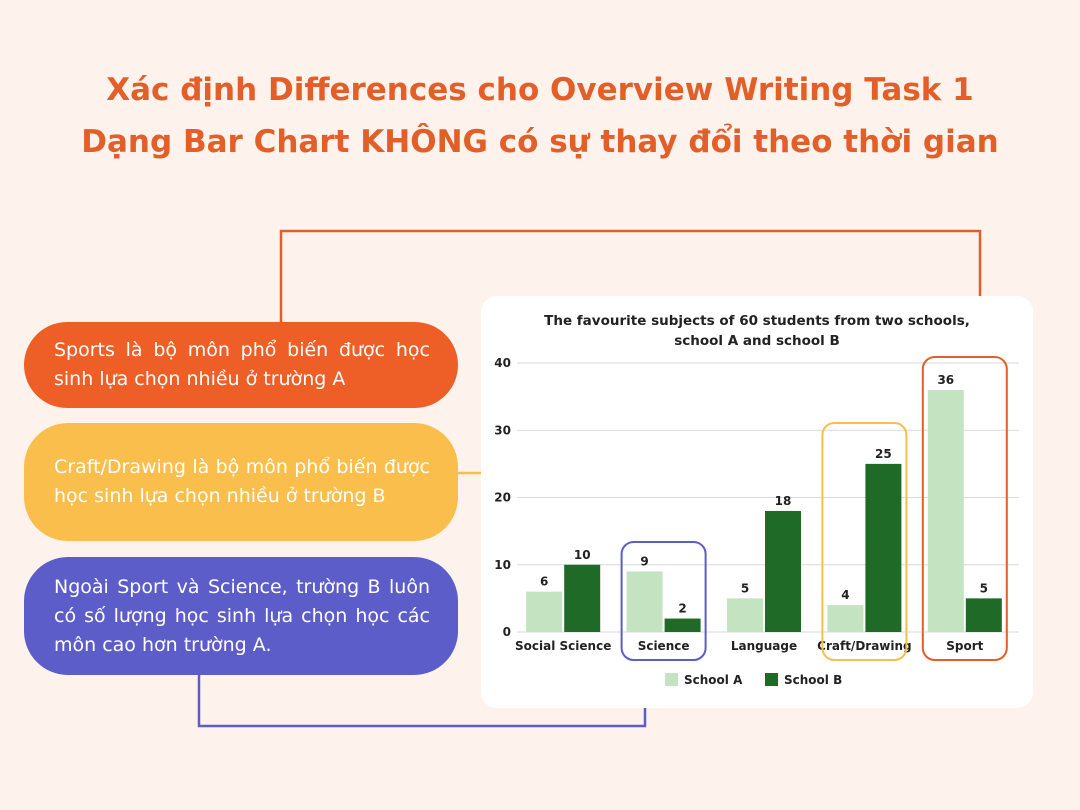  Describe the element at coordinates (813, 680) in the screenshot. I see `legend-label: School B` at that location.